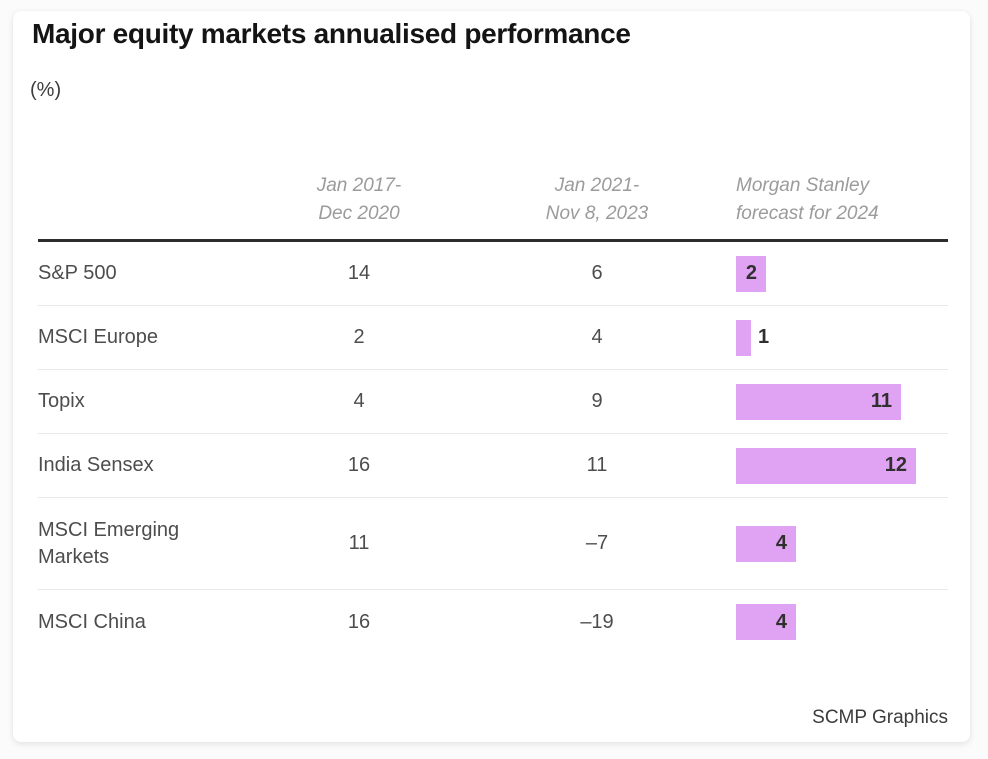 This screenshot has height=759, width=988. I want to click on table-row: Topix 4 9 11 11, so click(493, 402).